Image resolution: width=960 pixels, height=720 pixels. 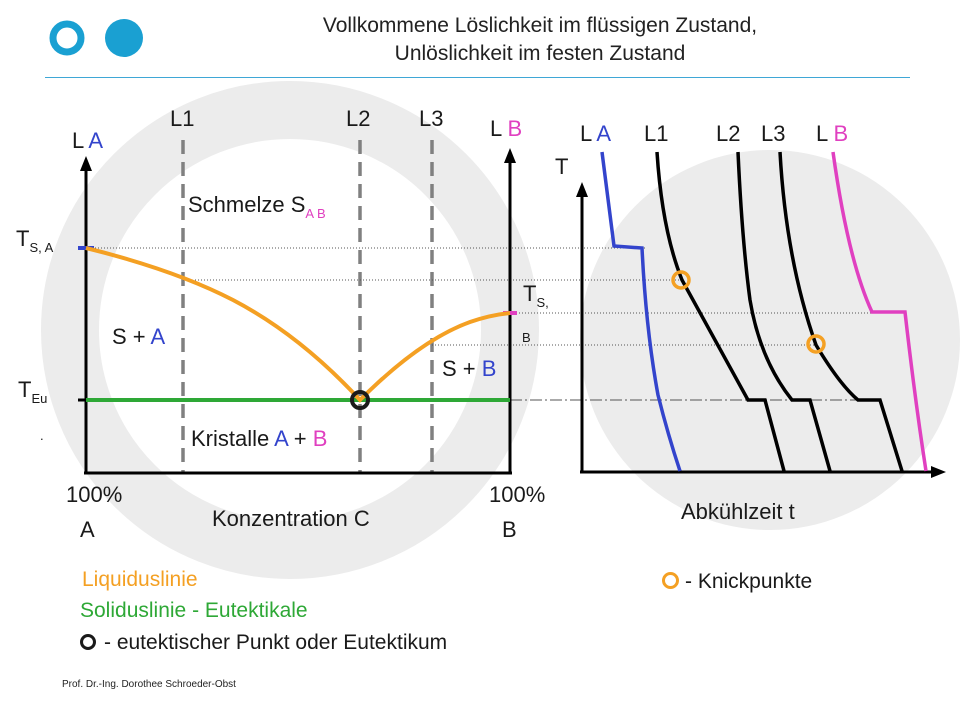 I want to click on alloy-label-l1: L1, so click(x=182, y=118).